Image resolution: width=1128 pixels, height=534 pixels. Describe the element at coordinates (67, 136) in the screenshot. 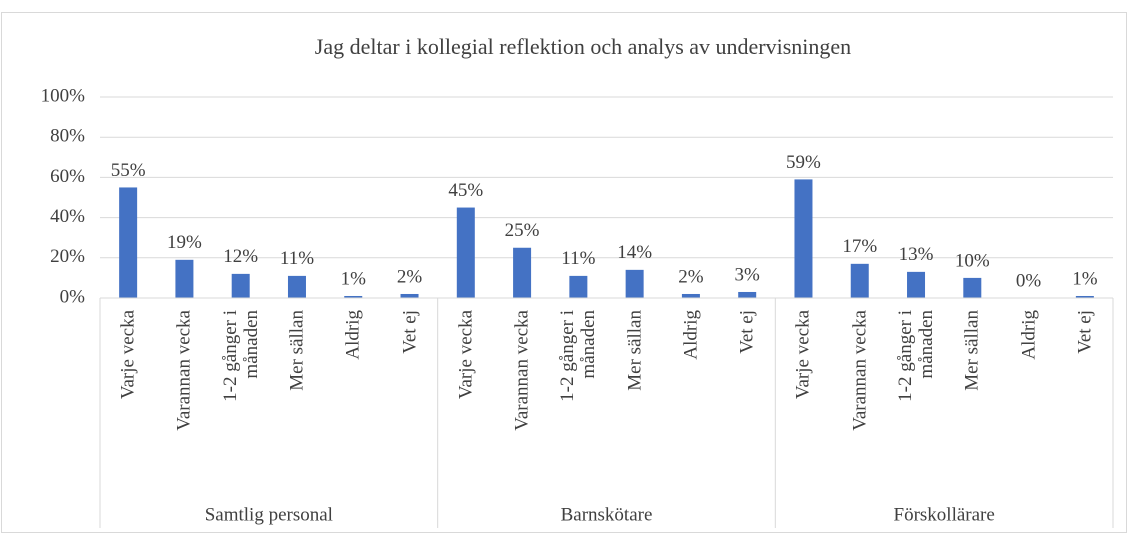

I see `y-tick-label: 80%` at that location.